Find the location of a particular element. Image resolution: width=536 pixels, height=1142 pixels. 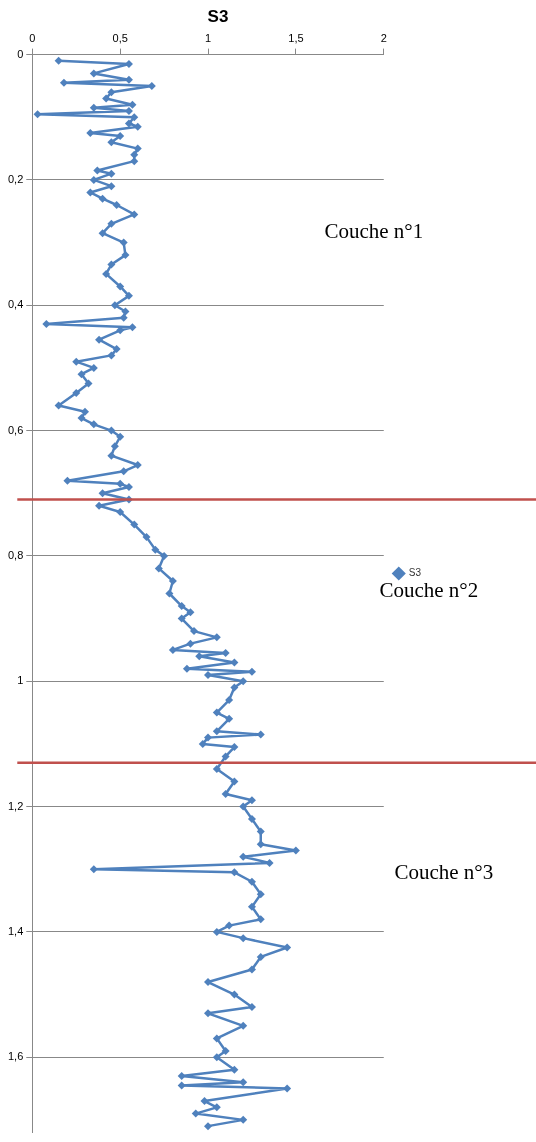

y-tick-label: 0,8 is located at coordinates (15, 554).